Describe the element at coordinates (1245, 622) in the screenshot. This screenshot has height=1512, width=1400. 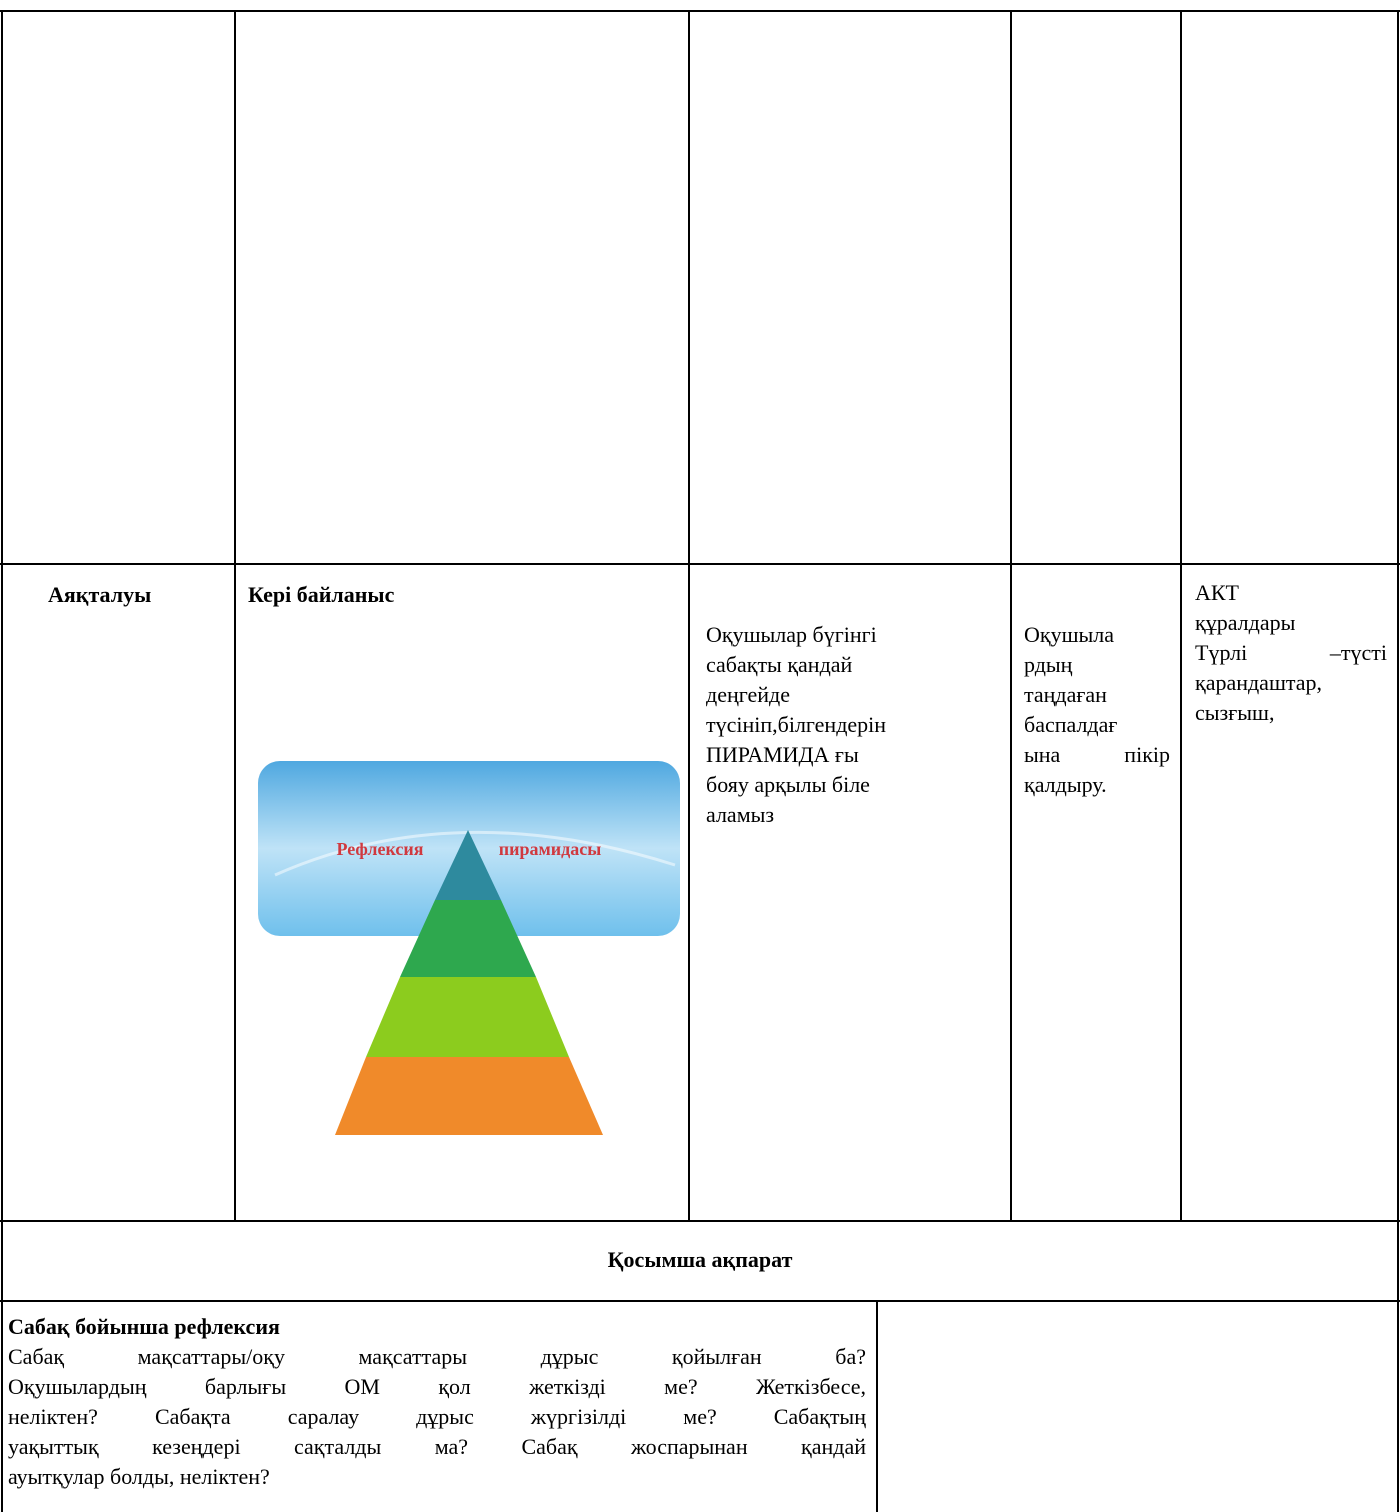
I see `text-line: құралдары` at that location.